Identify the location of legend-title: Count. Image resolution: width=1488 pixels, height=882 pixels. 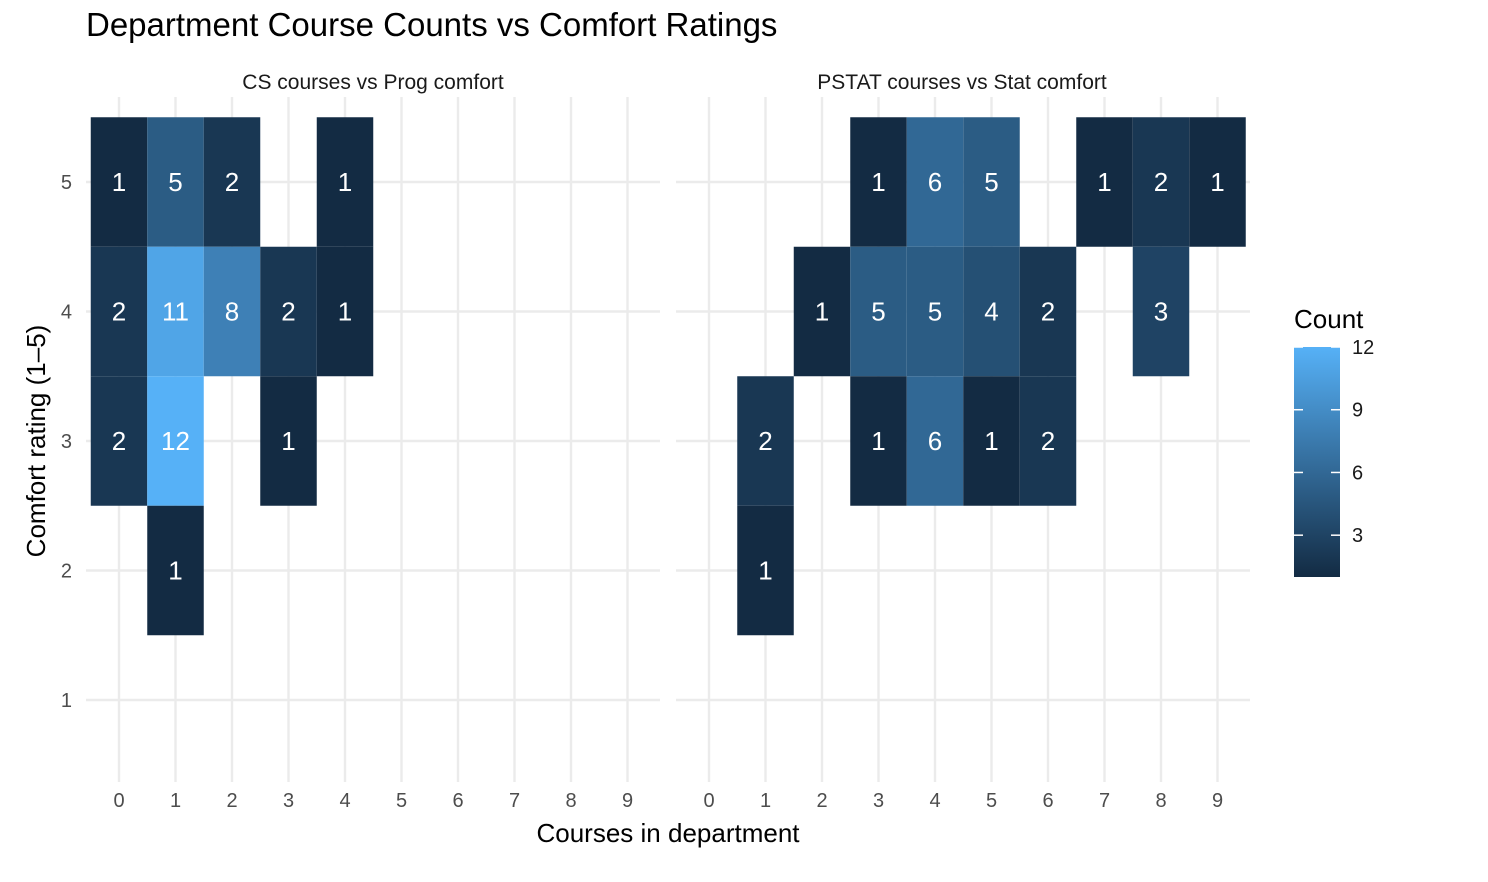
(1329, 319).